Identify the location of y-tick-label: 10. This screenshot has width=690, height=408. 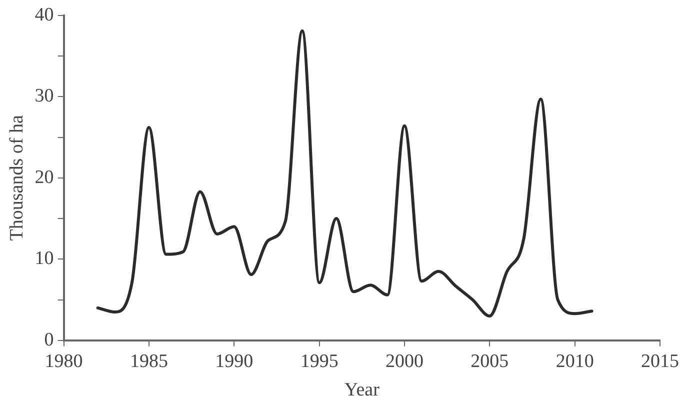
(44, 259).